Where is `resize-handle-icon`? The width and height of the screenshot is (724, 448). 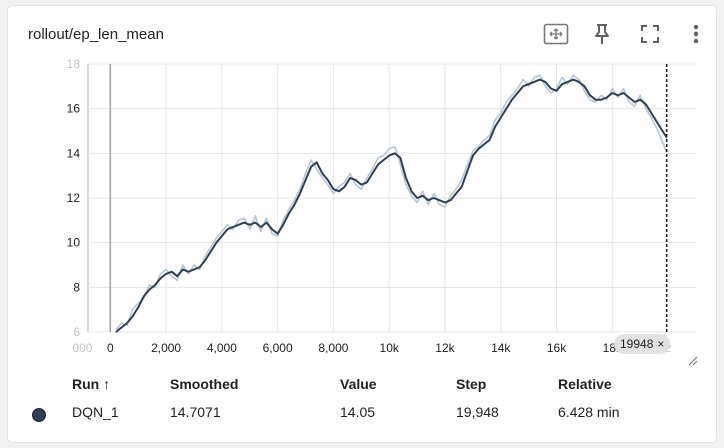
resize-handle-icon is located at coordinates (693, 361).